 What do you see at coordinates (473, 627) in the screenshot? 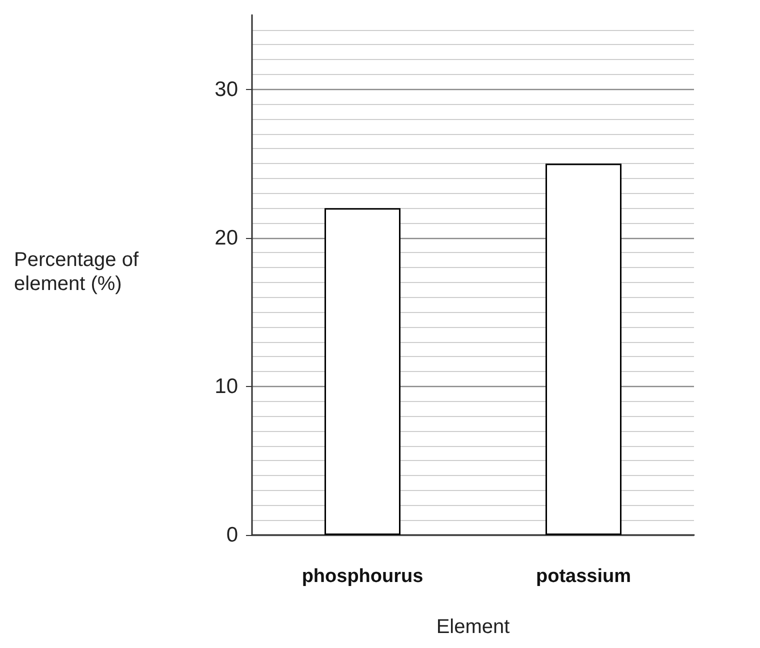
I see `x-axis-title: Element` at bounding box center [473, 627].